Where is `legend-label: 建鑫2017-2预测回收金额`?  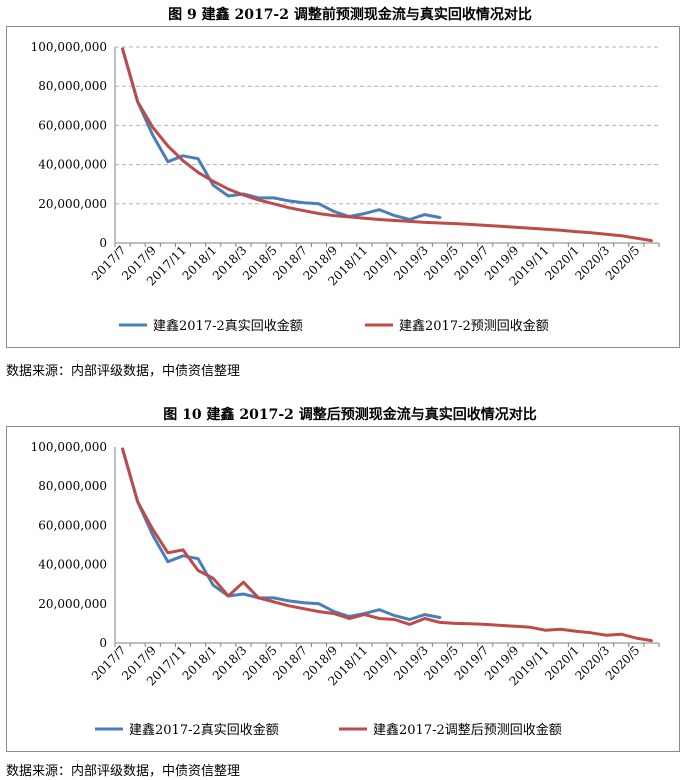
legend-label: 建鑫2017-2预测回收金额 is located at coordinates (474, 326).